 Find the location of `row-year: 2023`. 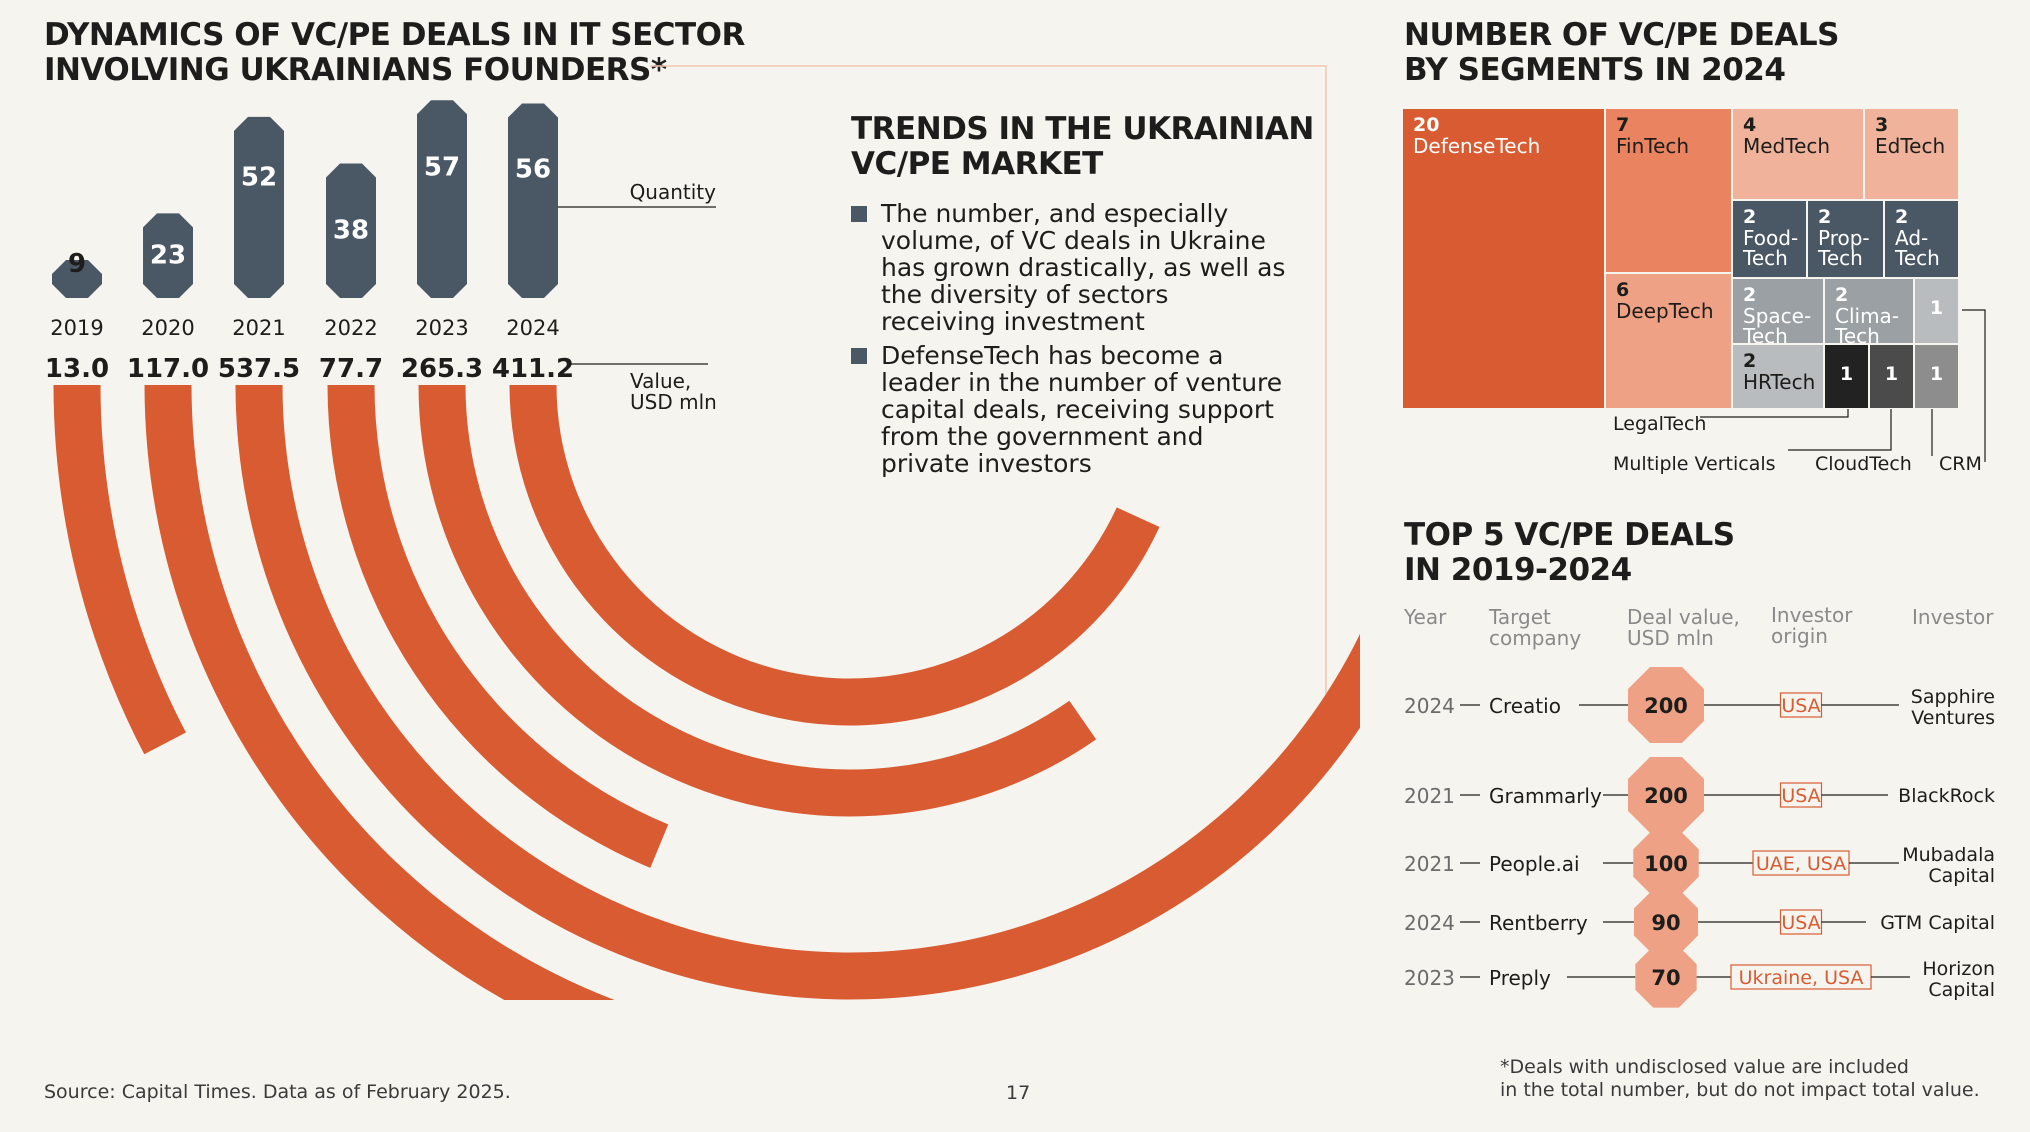

row-year: 2023 is located at coordinates (1429, 978).